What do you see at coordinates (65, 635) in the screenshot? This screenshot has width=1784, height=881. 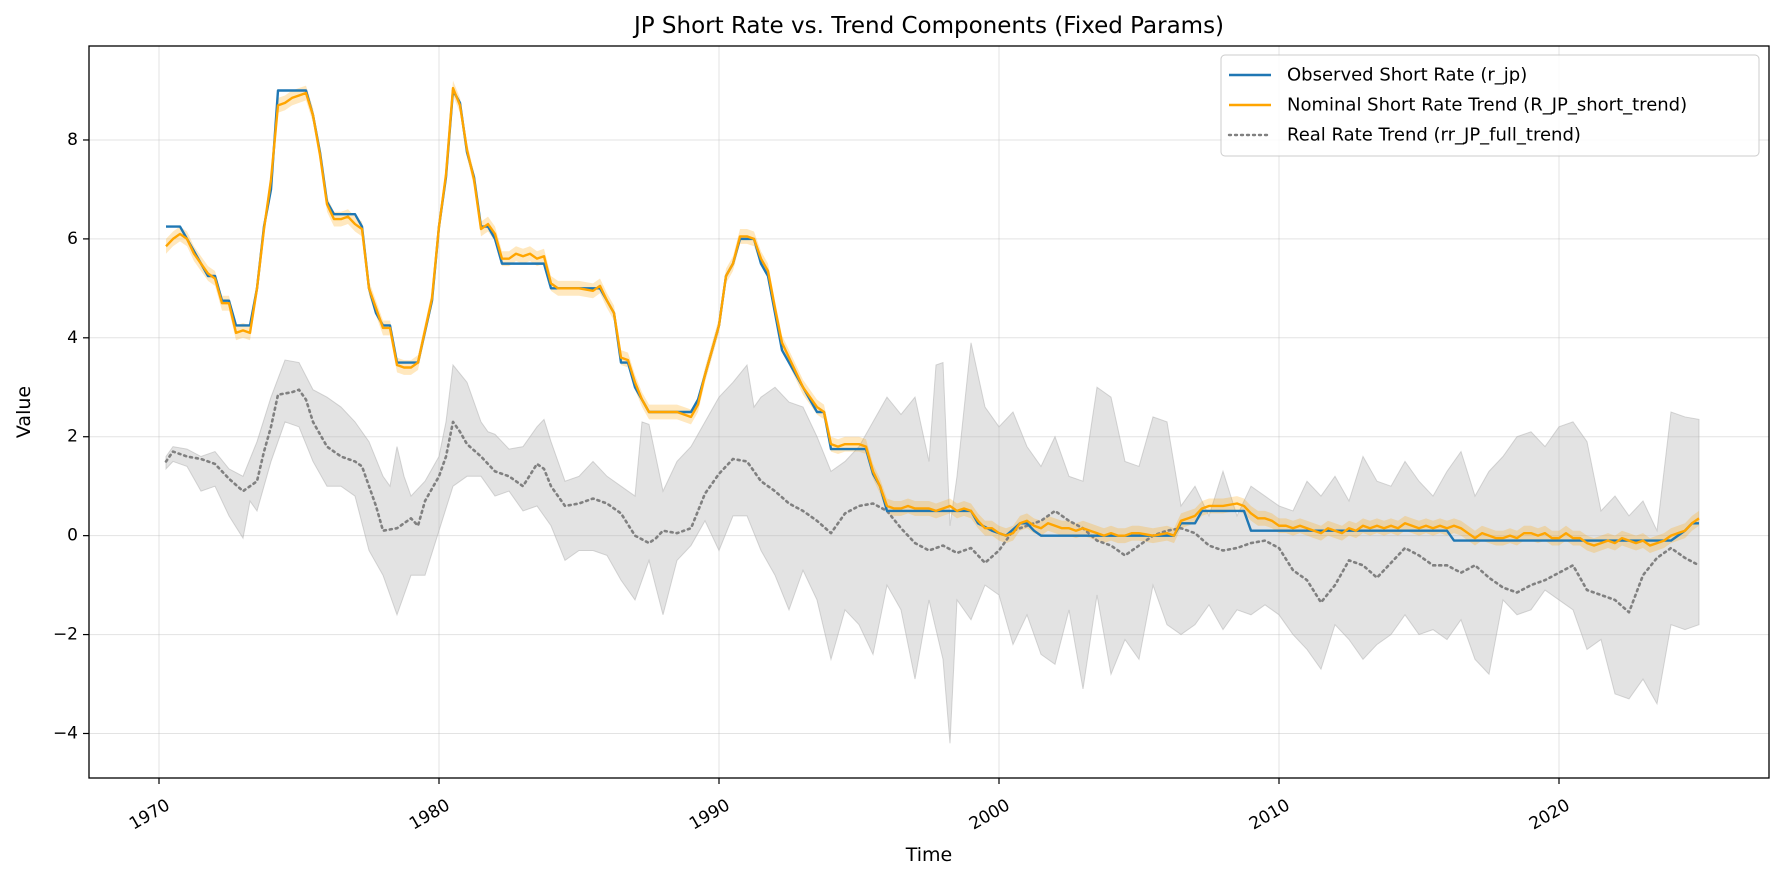 I see `y-tick-label: −2` at bounding box center [65, 635].